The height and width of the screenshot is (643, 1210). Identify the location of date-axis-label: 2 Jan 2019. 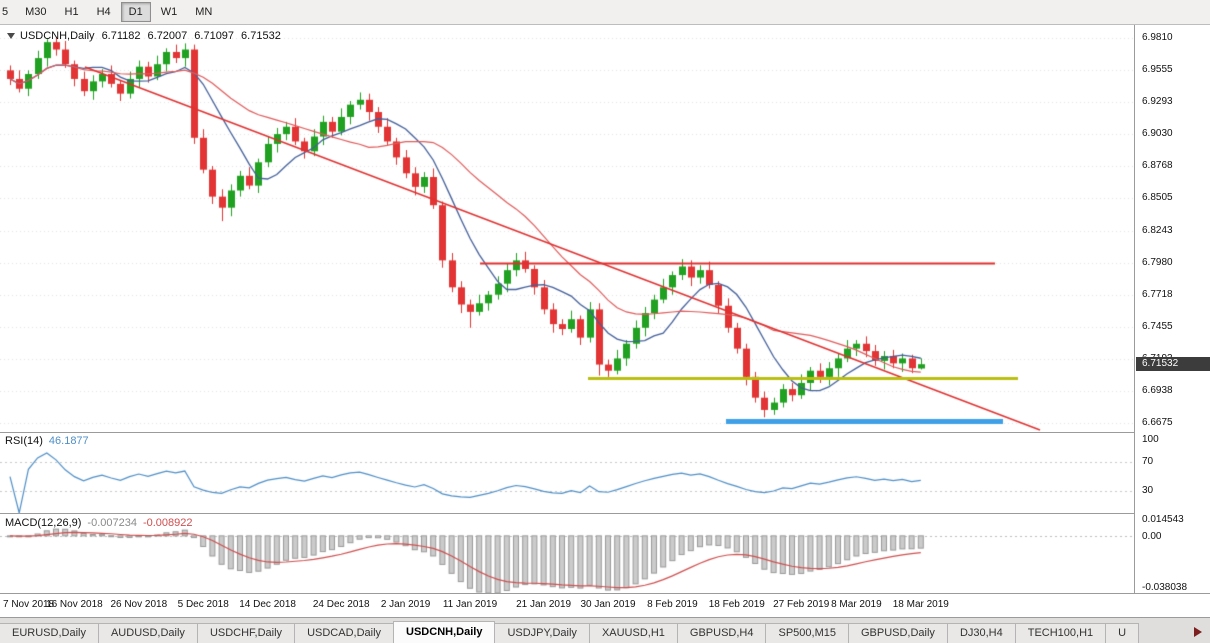
(405, 604).